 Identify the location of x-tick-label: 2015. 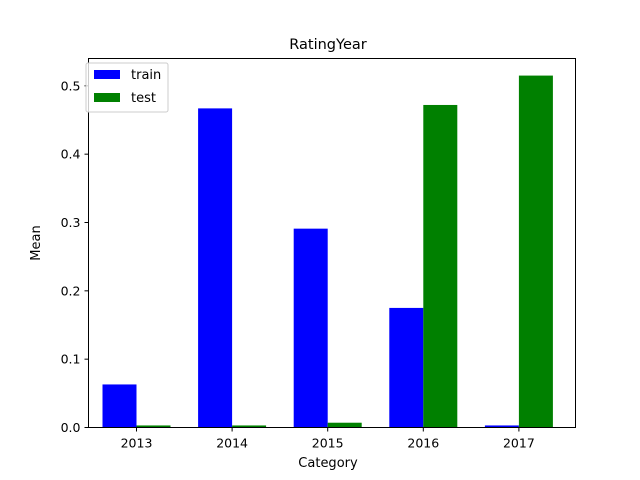
(328, 443).